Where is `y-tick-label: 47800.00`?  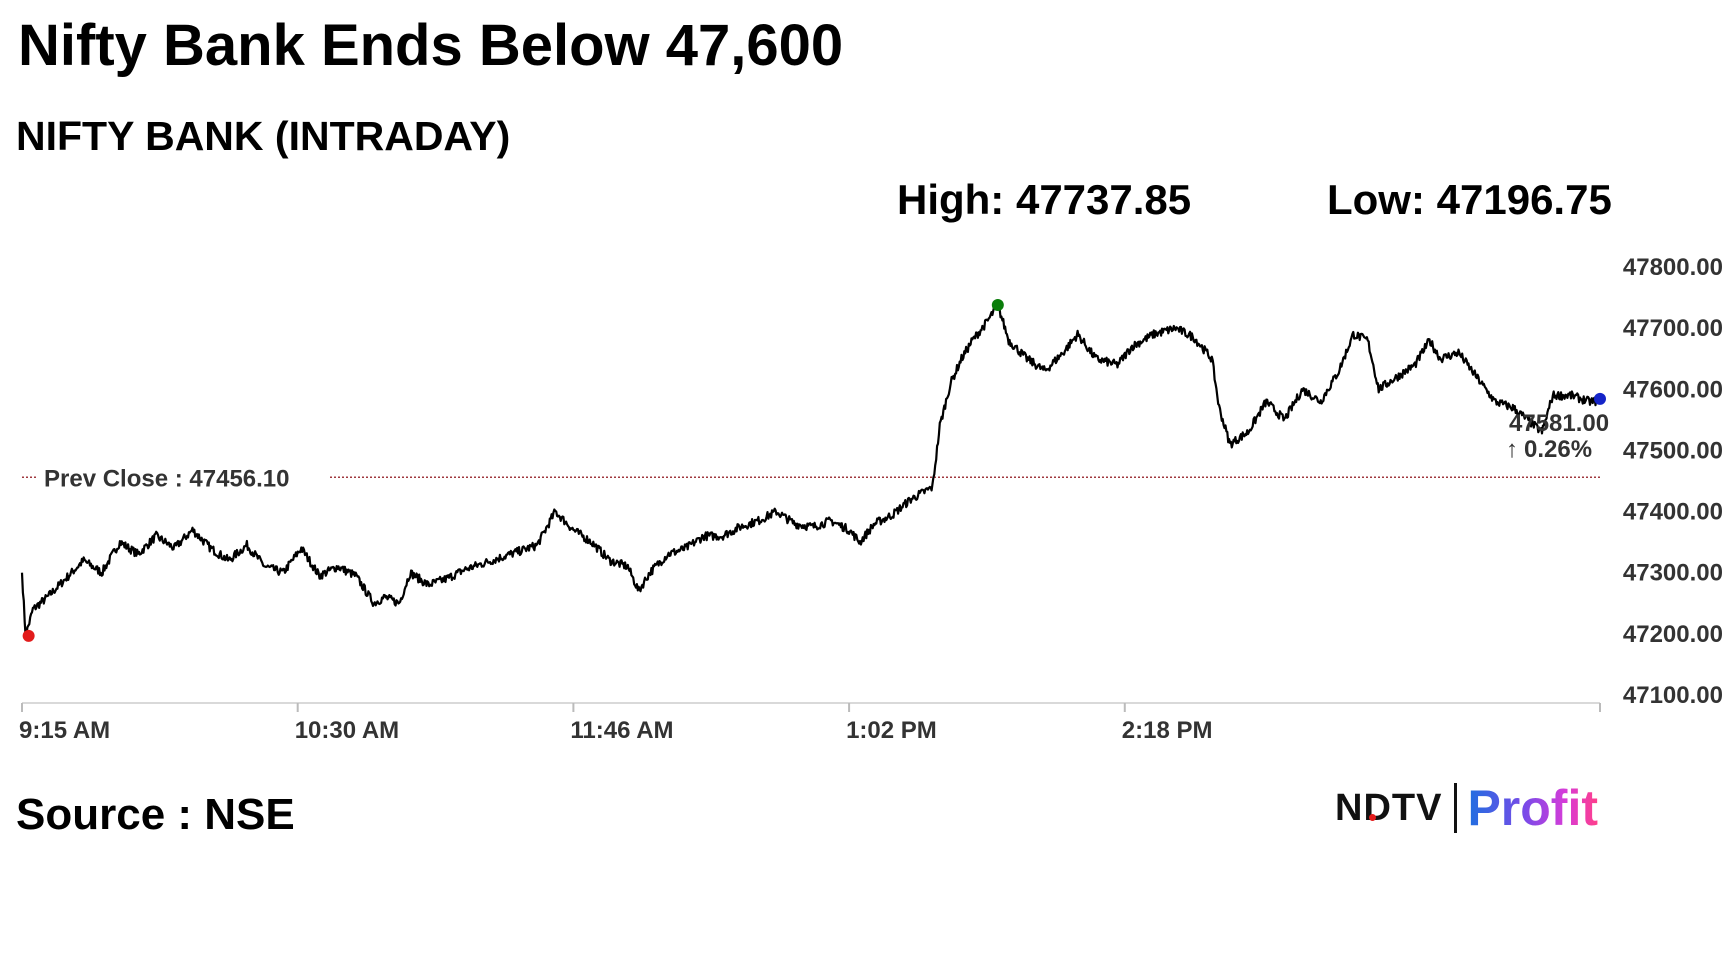
y-tick-label: 47800.00 is located at coordinates (1673, 267).